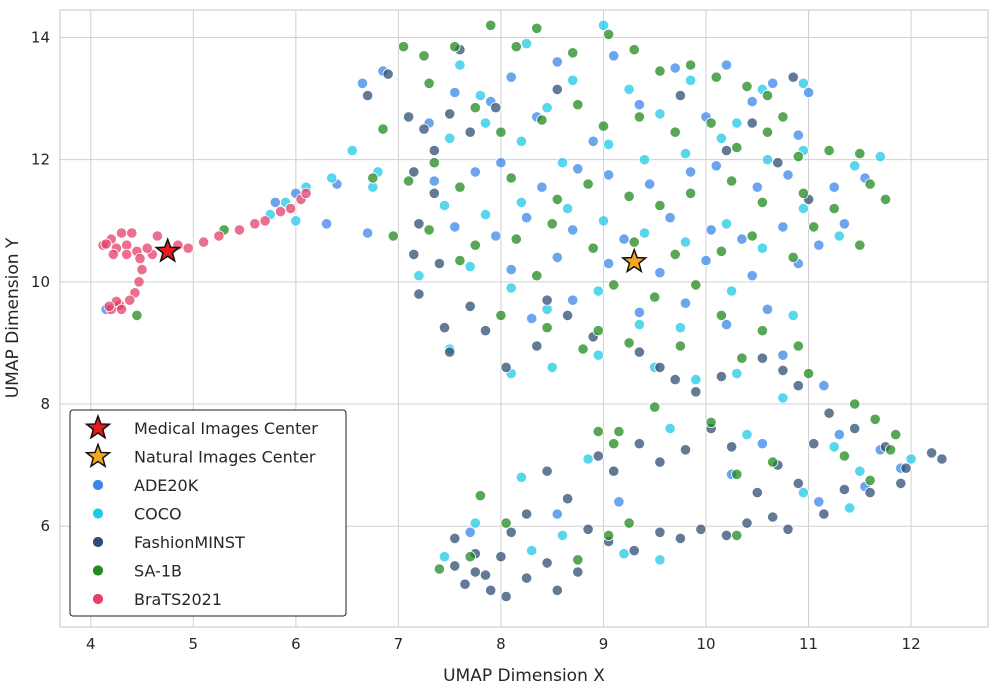 Image resolution: width=996 pixels, height=693 pixels. What do you see at coordinates (401, 255) in the screenshot?
I see `center-markers` at bounding box center [401, 255].